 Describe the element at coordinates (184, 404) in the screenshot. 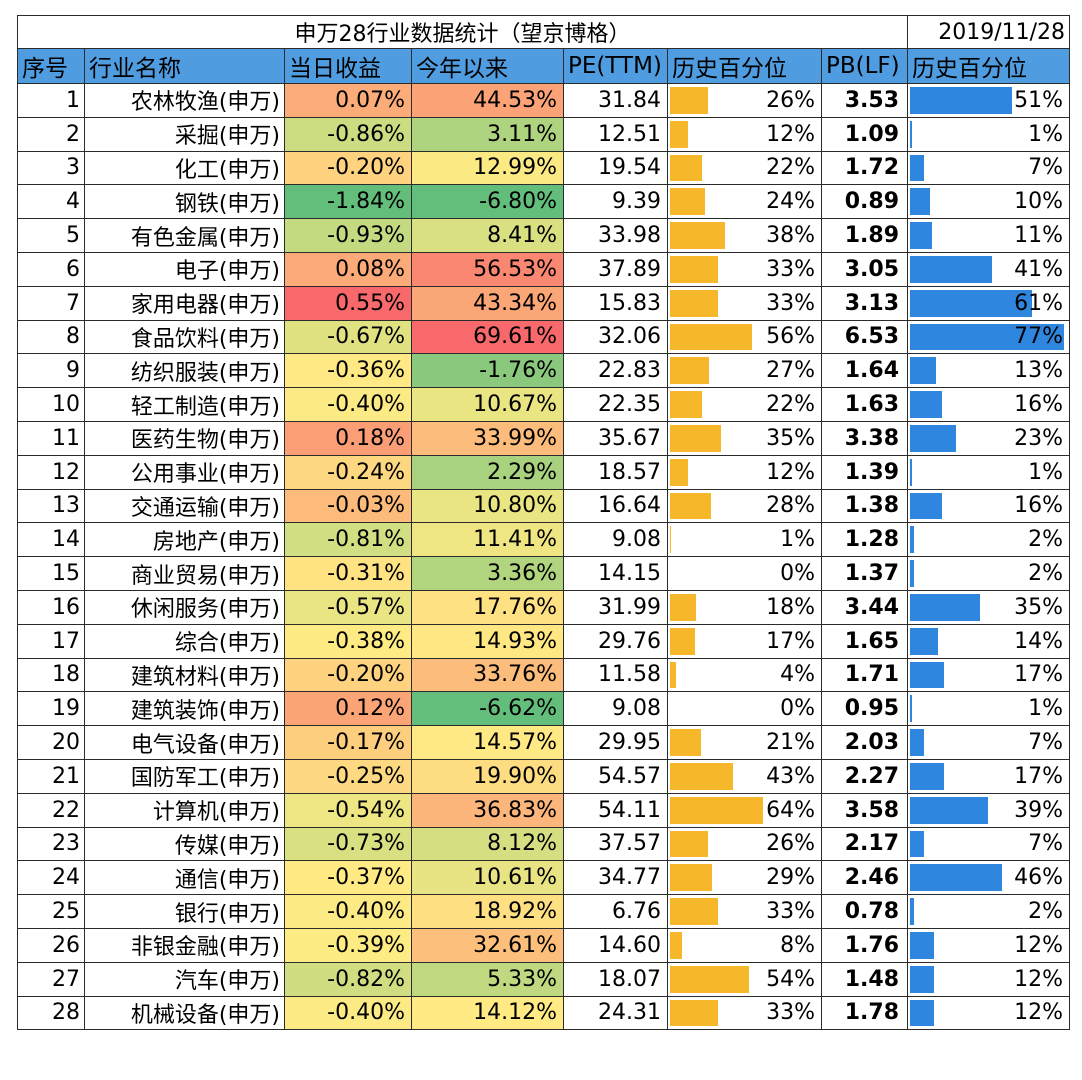

I see `industry-name: 轻工制造(申万)` at that location.